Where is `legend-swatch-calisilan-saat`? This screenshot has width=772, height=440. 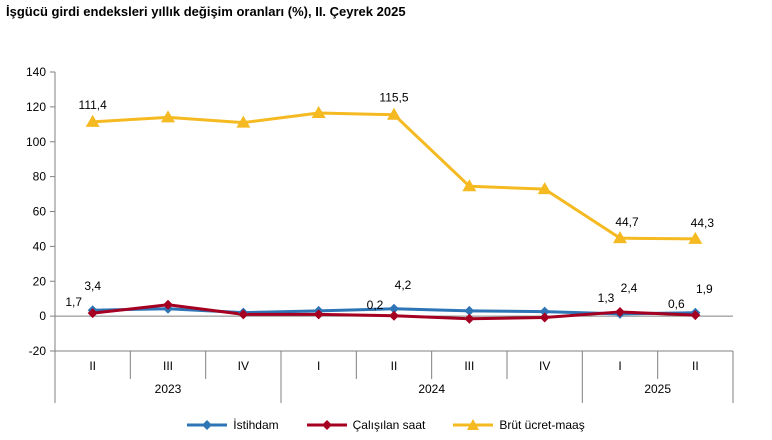
legend-swatch-calisilan-saat is located at coordinates (326, 425).